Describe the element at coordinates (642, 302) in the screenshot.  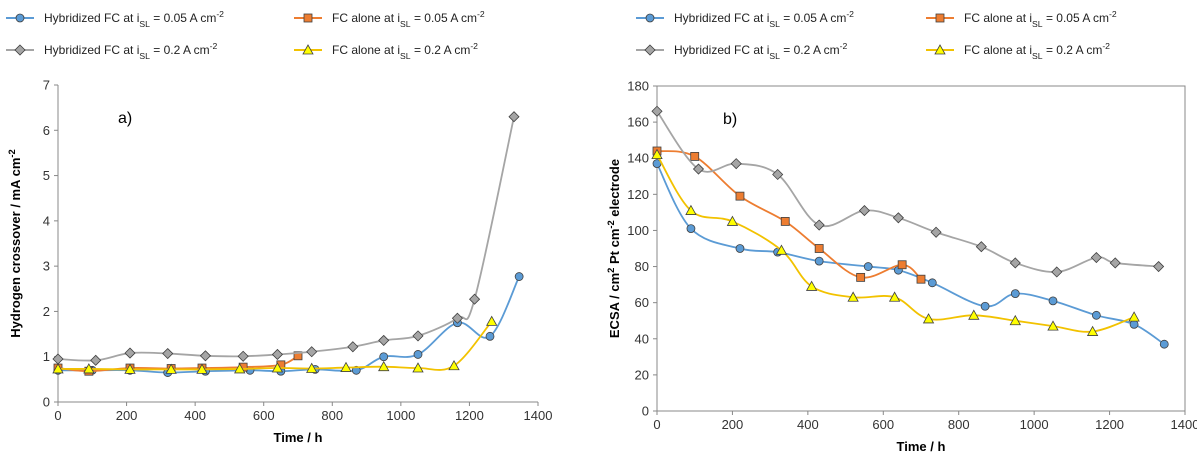
I see `y-tick-label: 60` at that location.